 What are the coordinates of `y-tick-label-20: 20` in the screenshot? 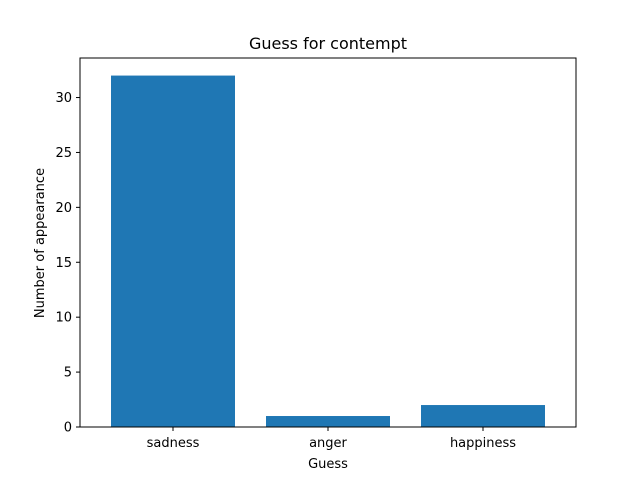 It's located at (63, 208).